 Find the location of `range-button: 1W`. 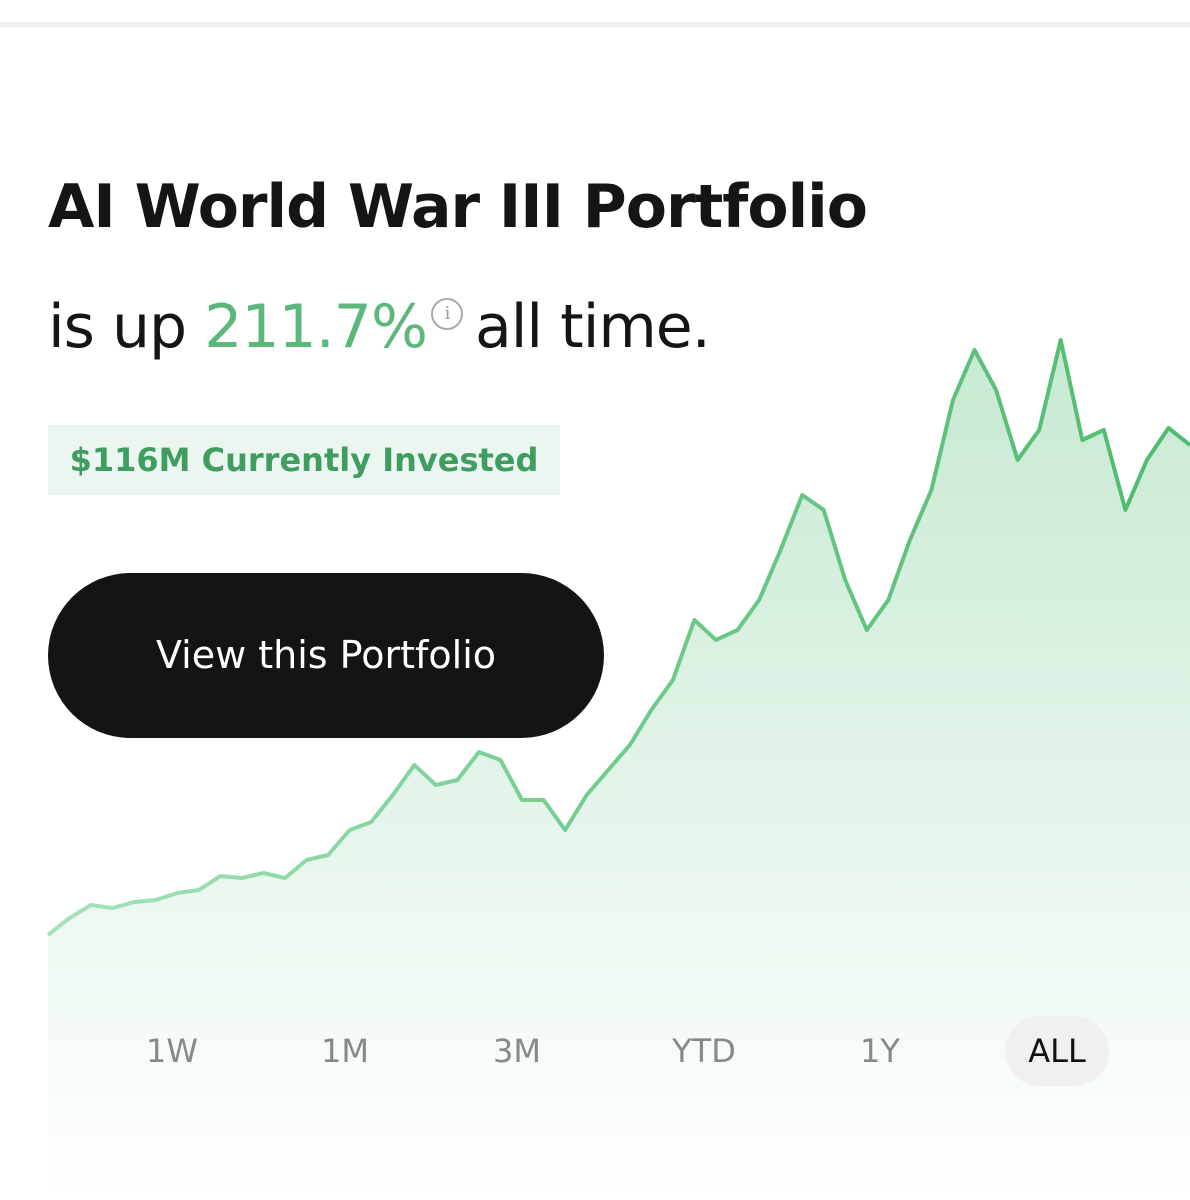

range-button: 1W is located at coordinates (172, 1051).